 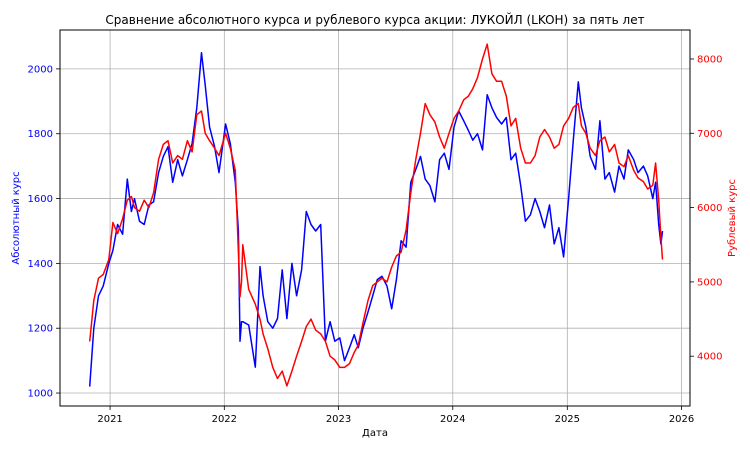 I want to click on right-axis-ticks: 4000 5000 6000 7000 8000, so click(x=706, y=208).